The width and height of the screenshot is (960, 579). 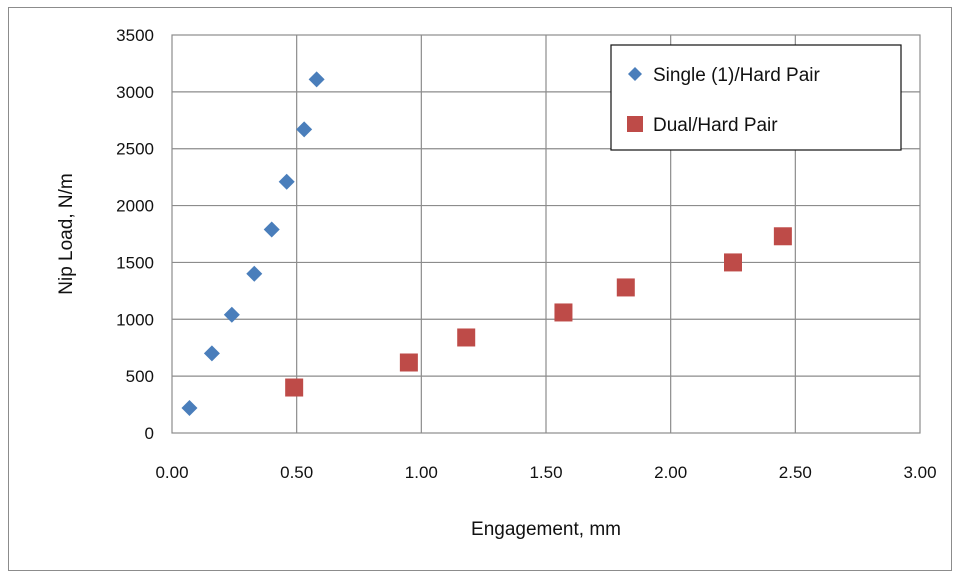 I want to click on legend-box, so click(x=756, y=97).